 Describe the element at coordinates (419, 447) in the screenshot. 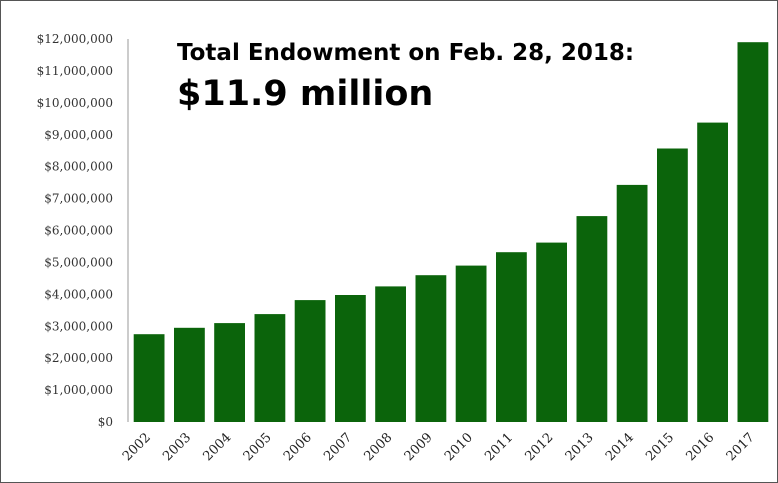

I see `x-tick-label: 2009` at that location.